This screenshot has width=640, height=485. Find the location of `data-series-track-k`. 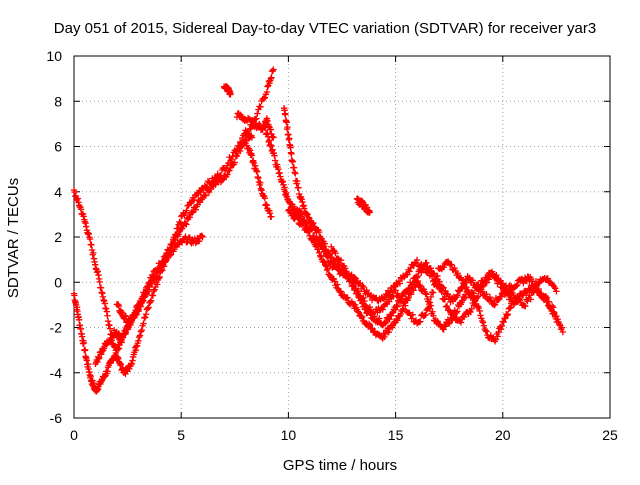

data-series-track-k is located at coordinates (427, 269).